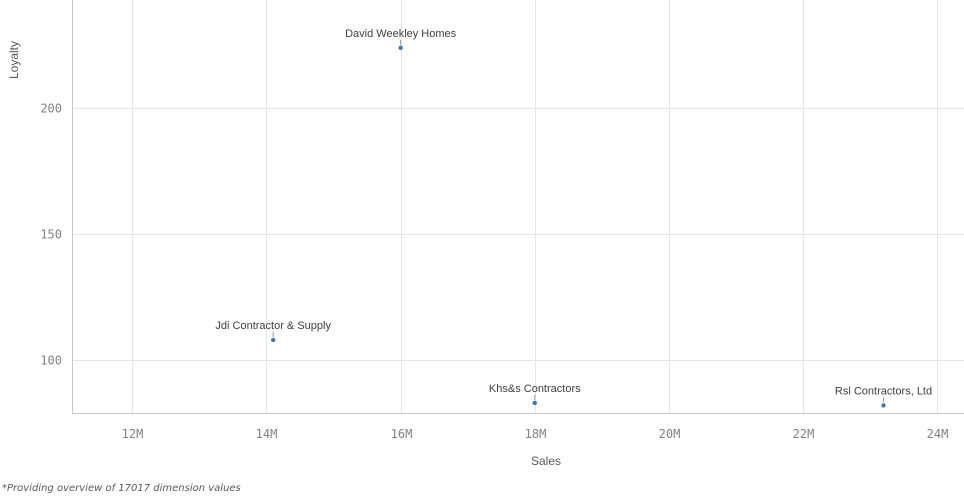 Image resolution: width=964 pixels, height=500 pixels. I want to click on point-label: Rsl Contractors, Ltd, so click(883, 391).